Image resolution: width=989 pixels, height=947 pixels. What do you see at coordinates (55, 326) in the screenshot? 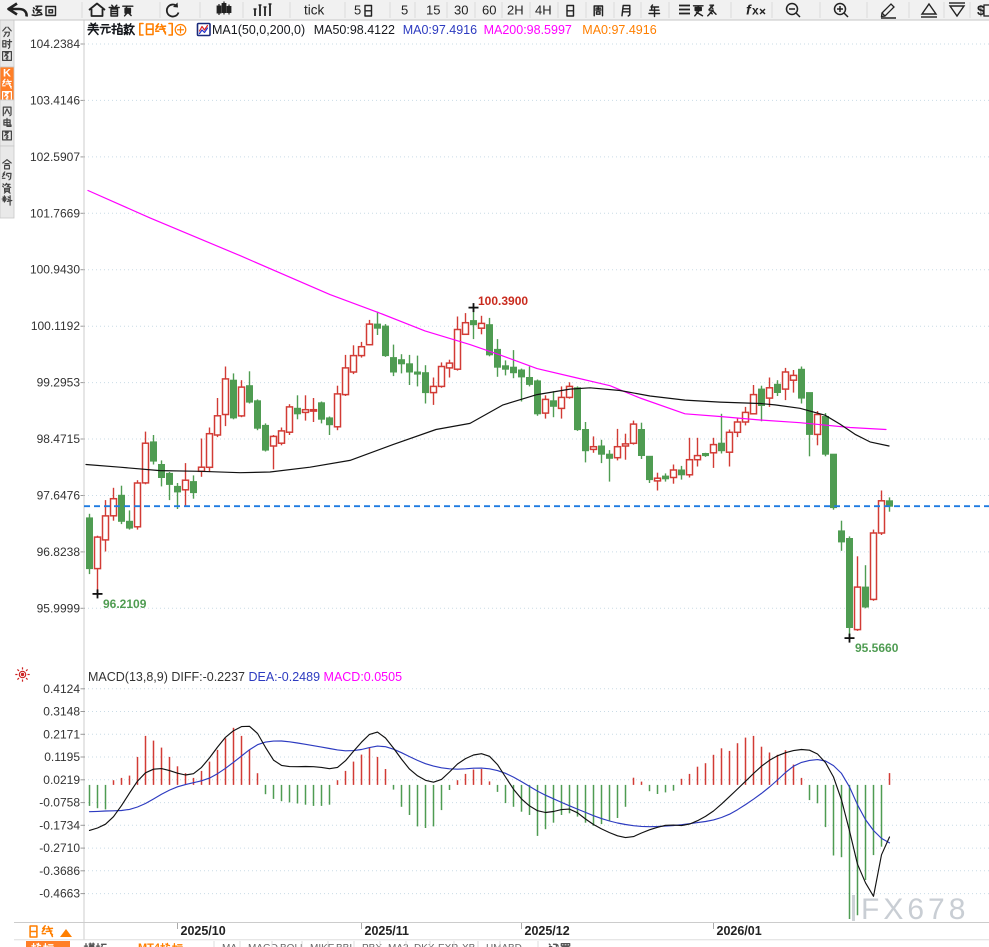
I see `svg-text: 100.1192` at bounding box center [55, 326].